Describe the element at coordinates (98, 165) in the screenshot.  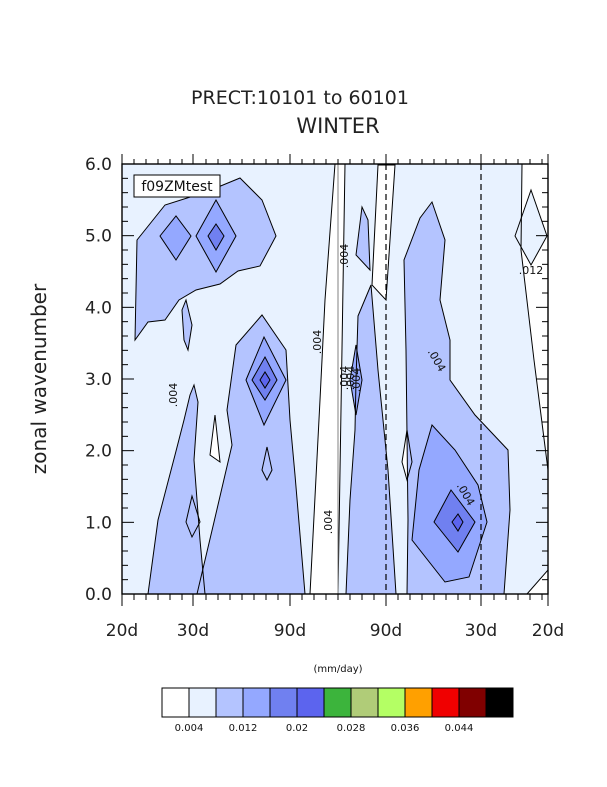
I see `y-tick-label: 6.0` at that location.